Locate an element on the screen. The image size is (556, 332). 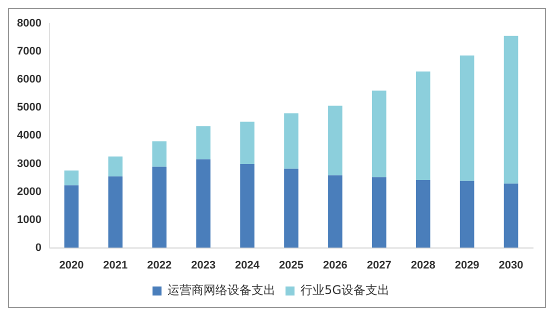
x-tick-label: 2023 is located at coordinates (203, 265).